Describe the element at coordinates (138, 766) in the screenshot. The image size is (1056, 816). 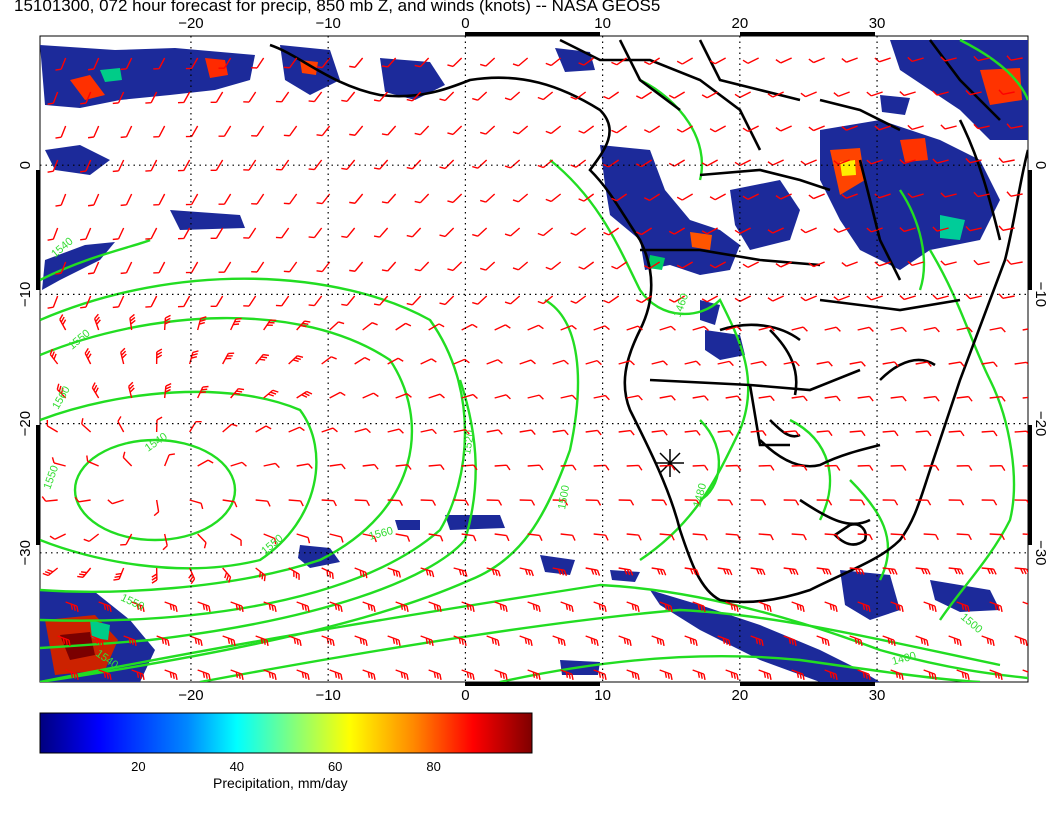
I see `colorbar-tick-label: 20` at that location.